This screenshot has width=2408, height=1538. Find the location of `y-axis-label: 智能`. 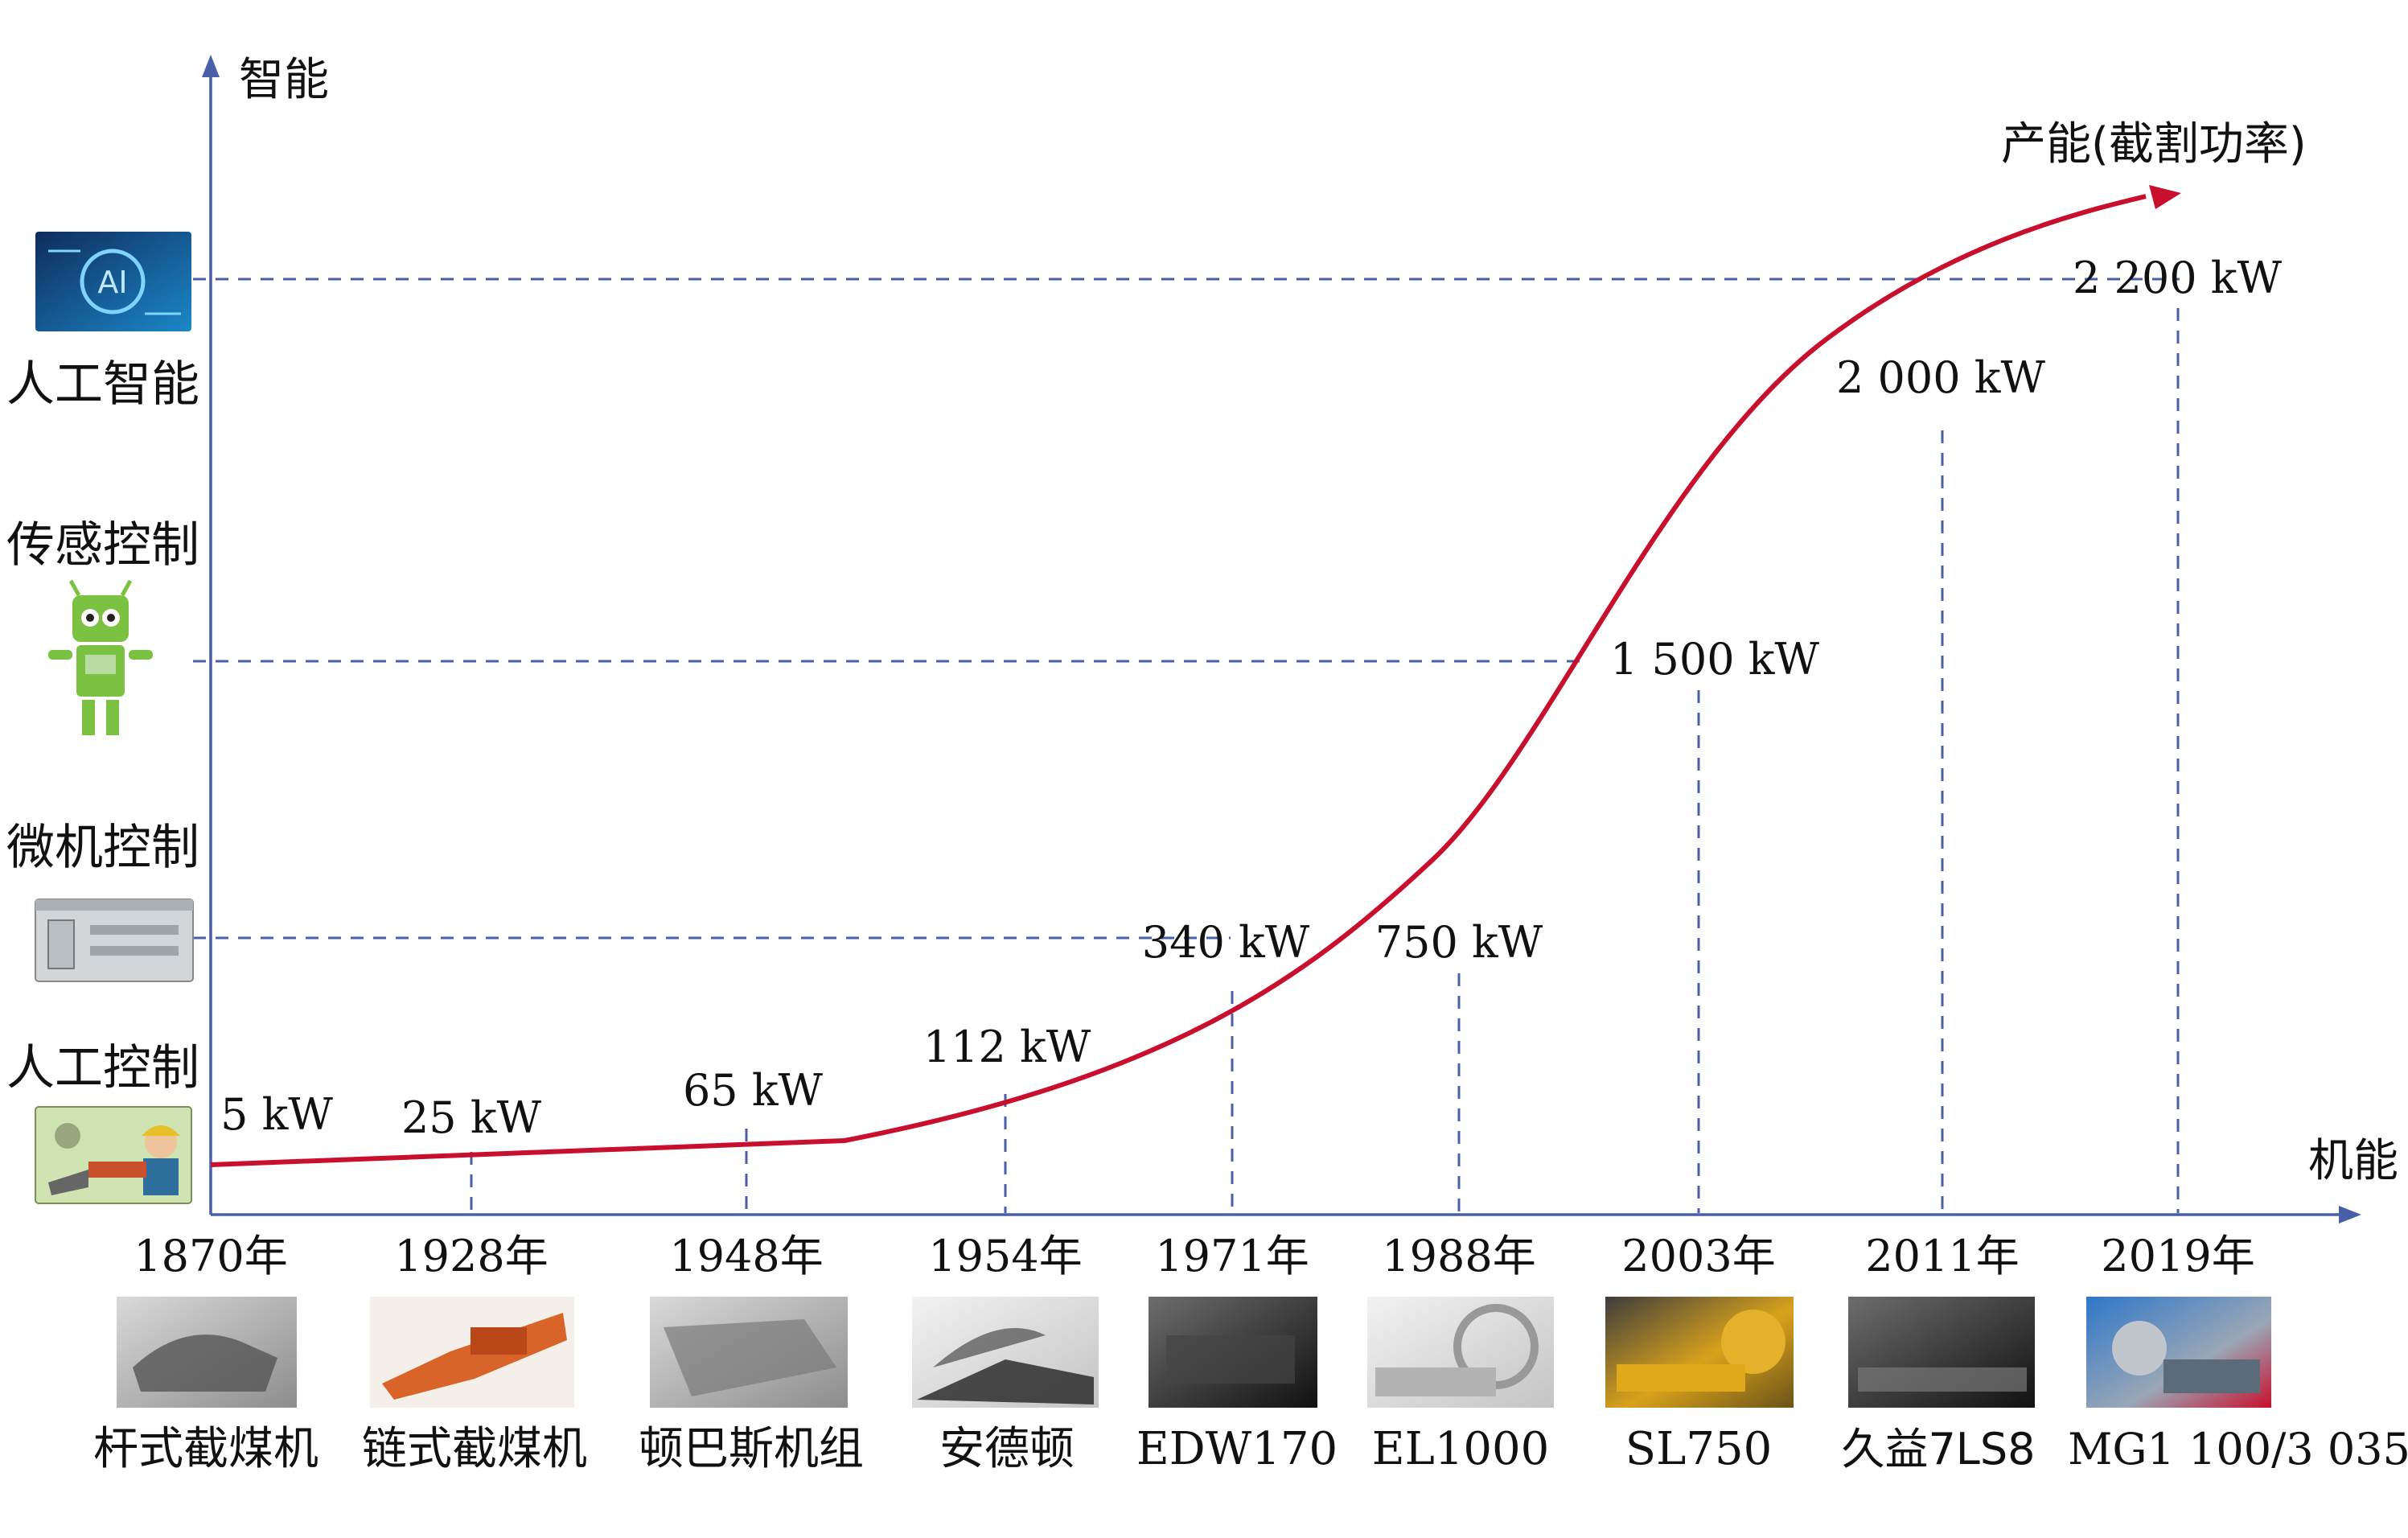

y-axis-label: 智能 is located at coordinates (284, 80).